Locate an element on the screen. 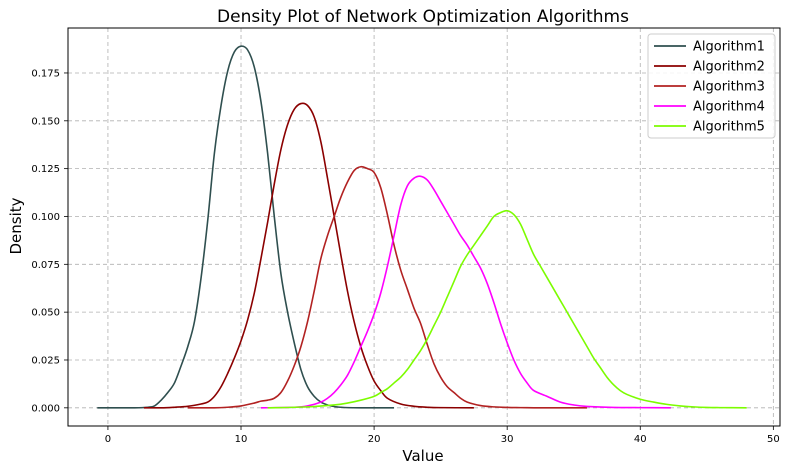 This screenshot has width=791, height=471. y-tick-label: 0.025 is located at coordinates (45, 360).